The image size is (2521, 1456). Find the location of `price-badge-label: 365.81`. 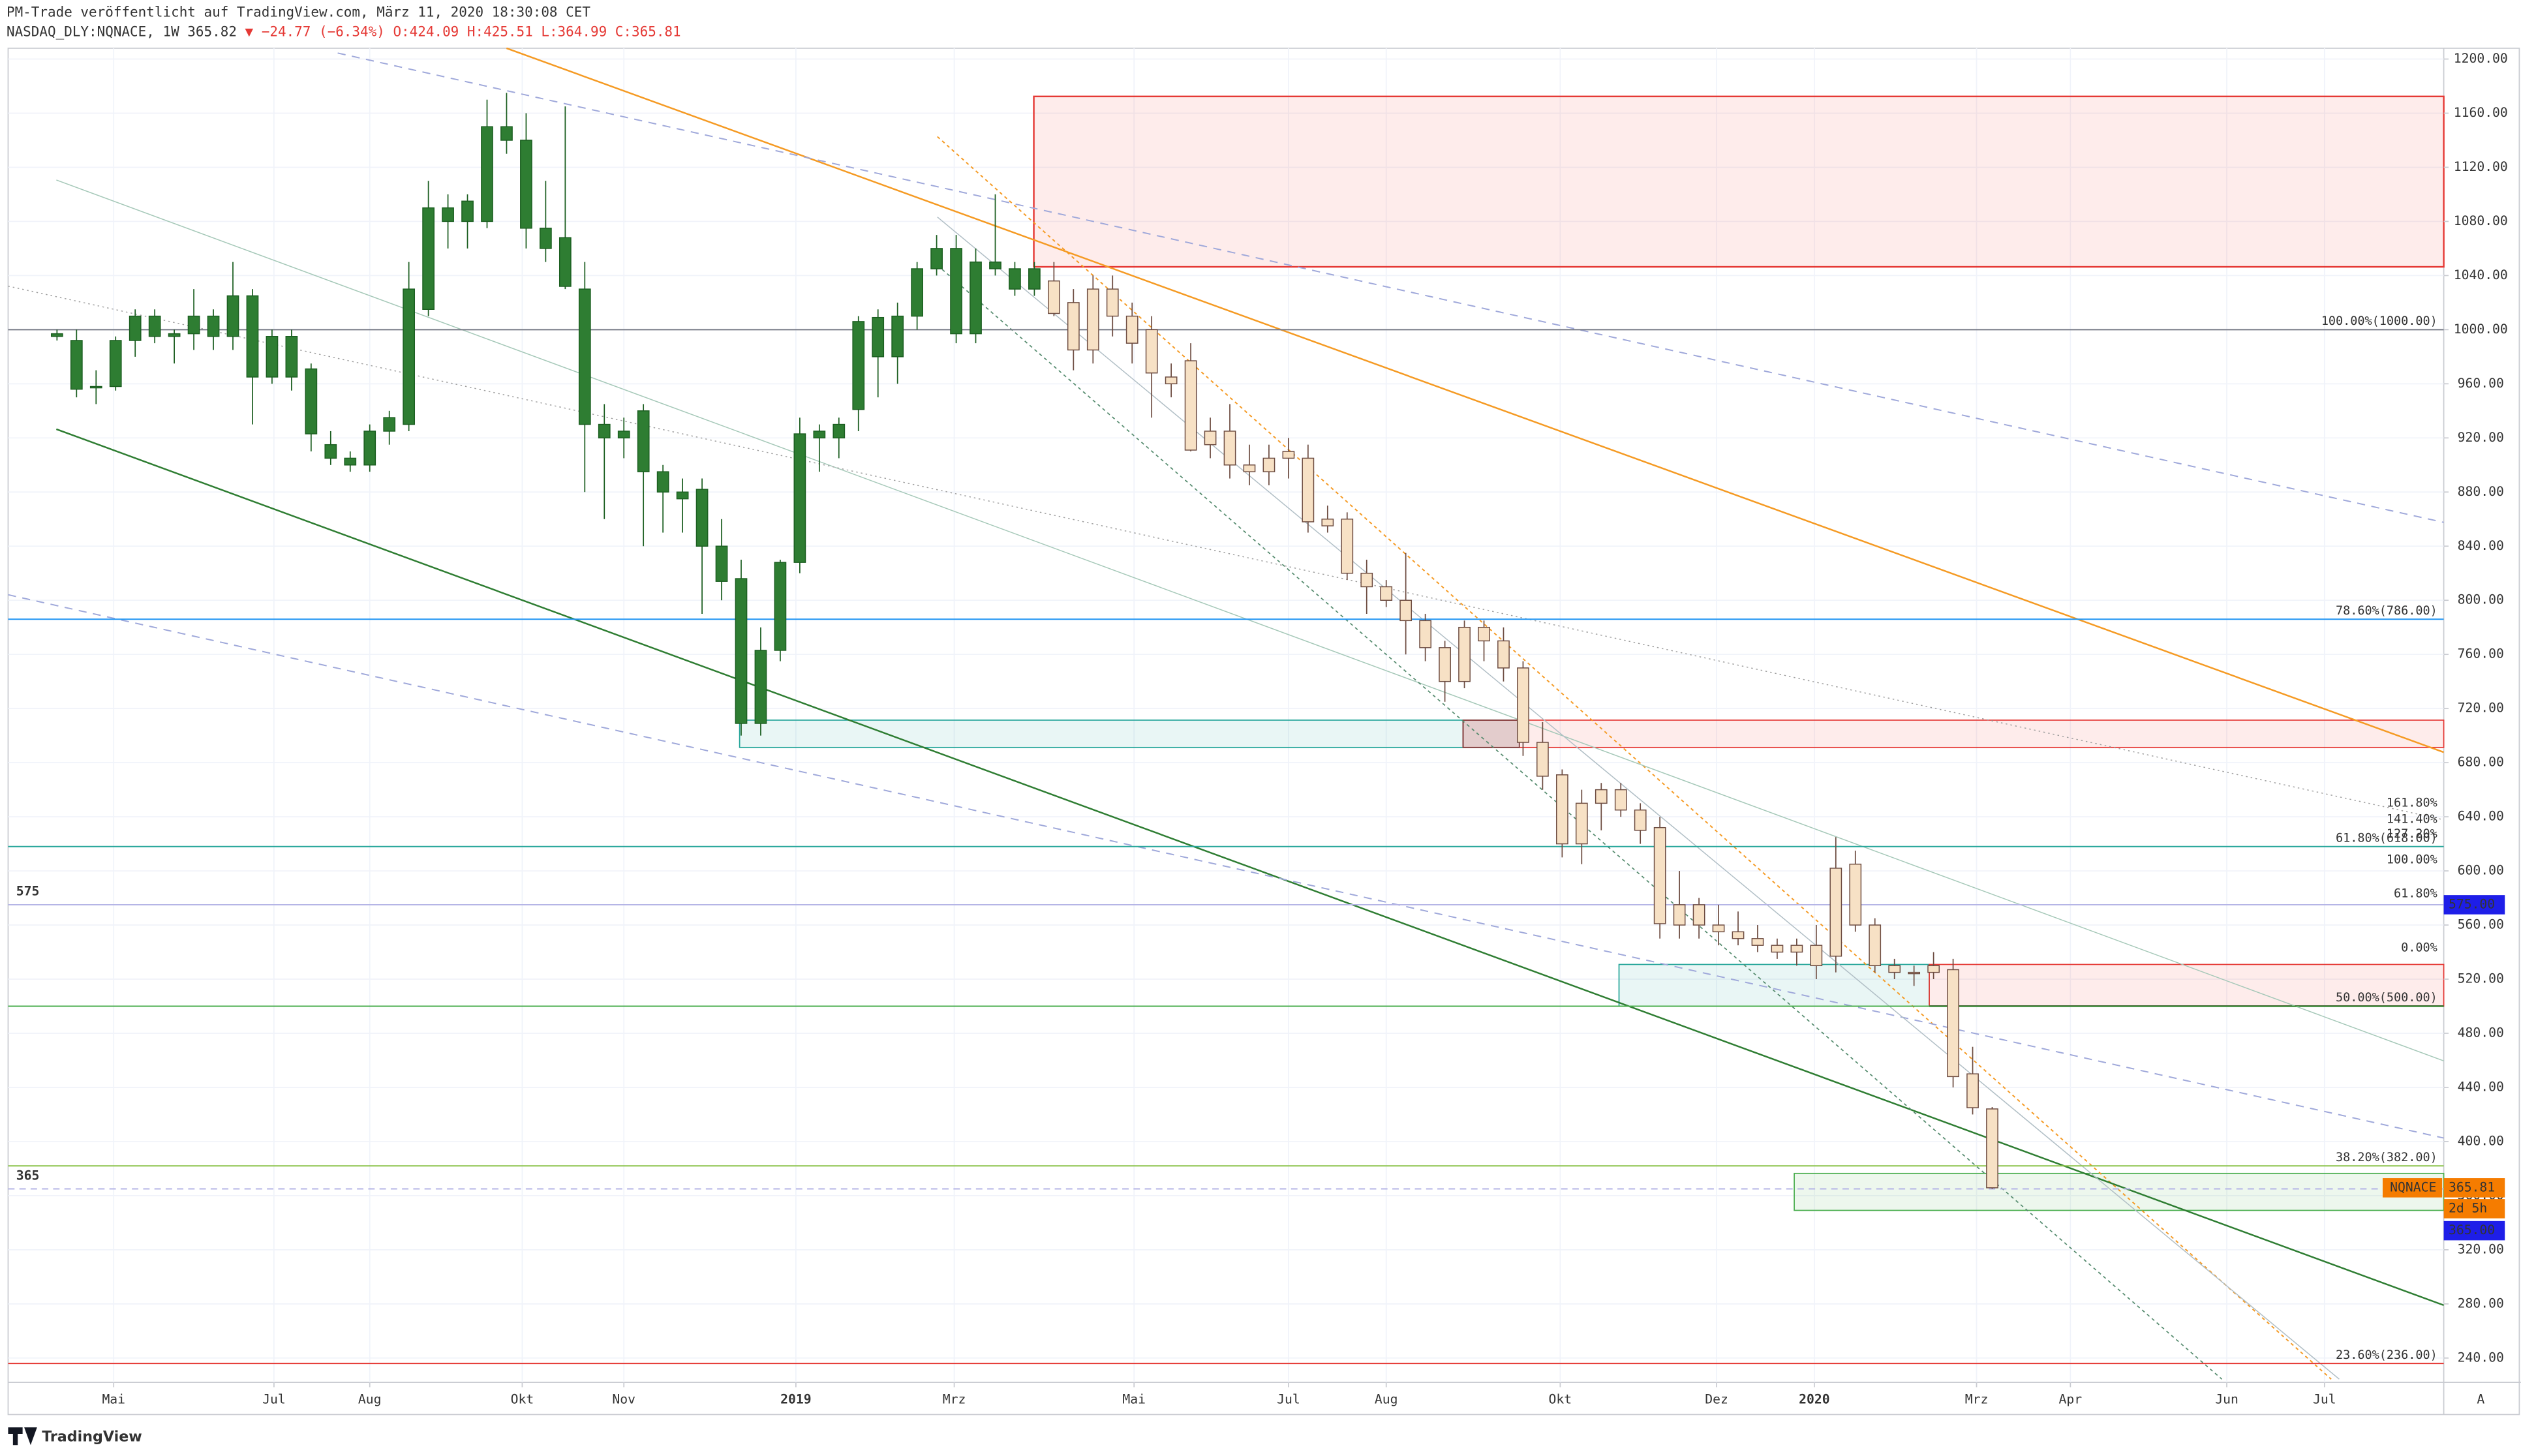

price-badge-label: 365.81 is located at coordinates (2472, 1187).